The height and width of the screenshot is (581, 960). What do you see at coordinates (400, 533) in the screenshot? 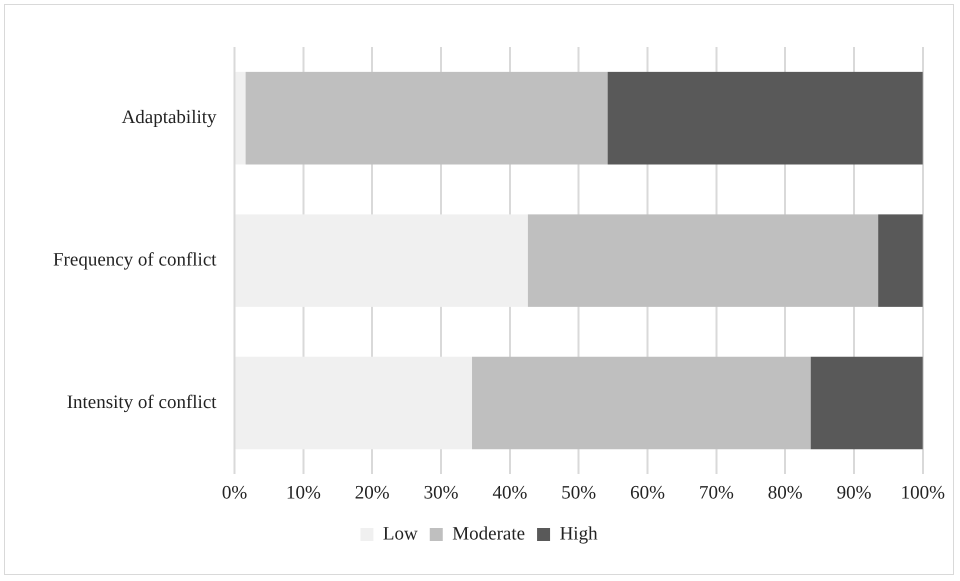
I see `legend-label: Low` at bounding box center [400, 533].